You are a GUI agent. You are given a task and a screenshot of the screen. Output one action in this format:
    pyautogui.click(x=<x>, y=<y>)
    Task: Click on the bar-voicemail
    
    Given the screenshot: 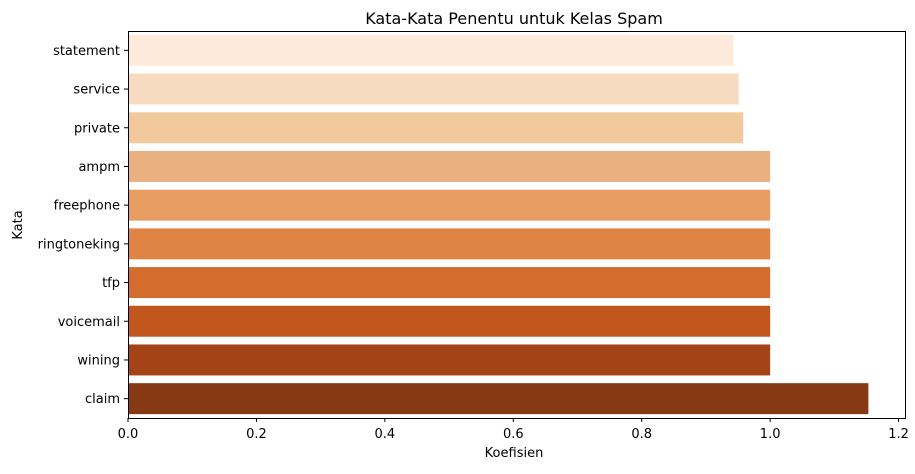 What is the action you would take?
    pyautogui.click(x=449, y=321)
    